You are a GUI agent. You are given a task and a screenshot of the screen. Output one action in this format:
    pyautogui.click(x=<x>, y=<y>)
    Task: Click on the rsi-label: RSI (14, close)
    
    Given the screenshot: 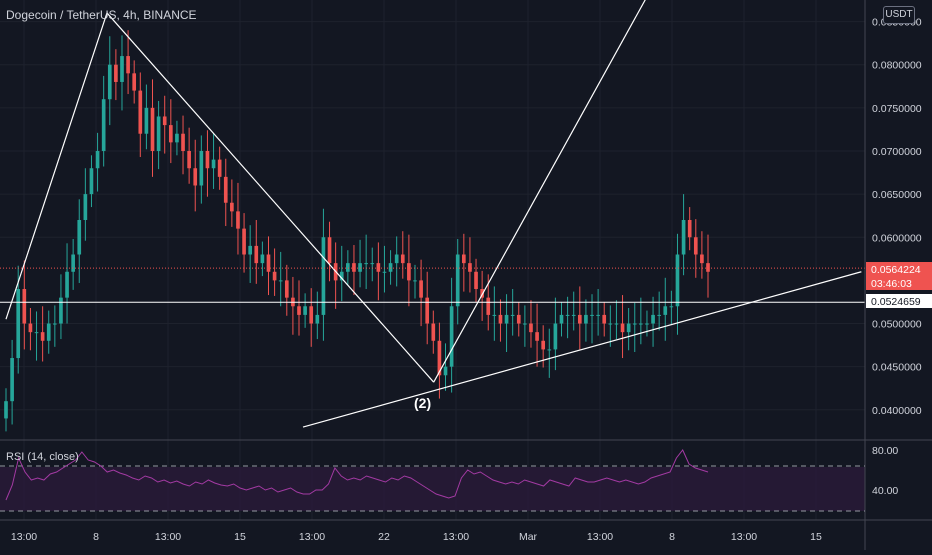 What is the action you would take?
    pyautogui.click(x=42, y=457)
    